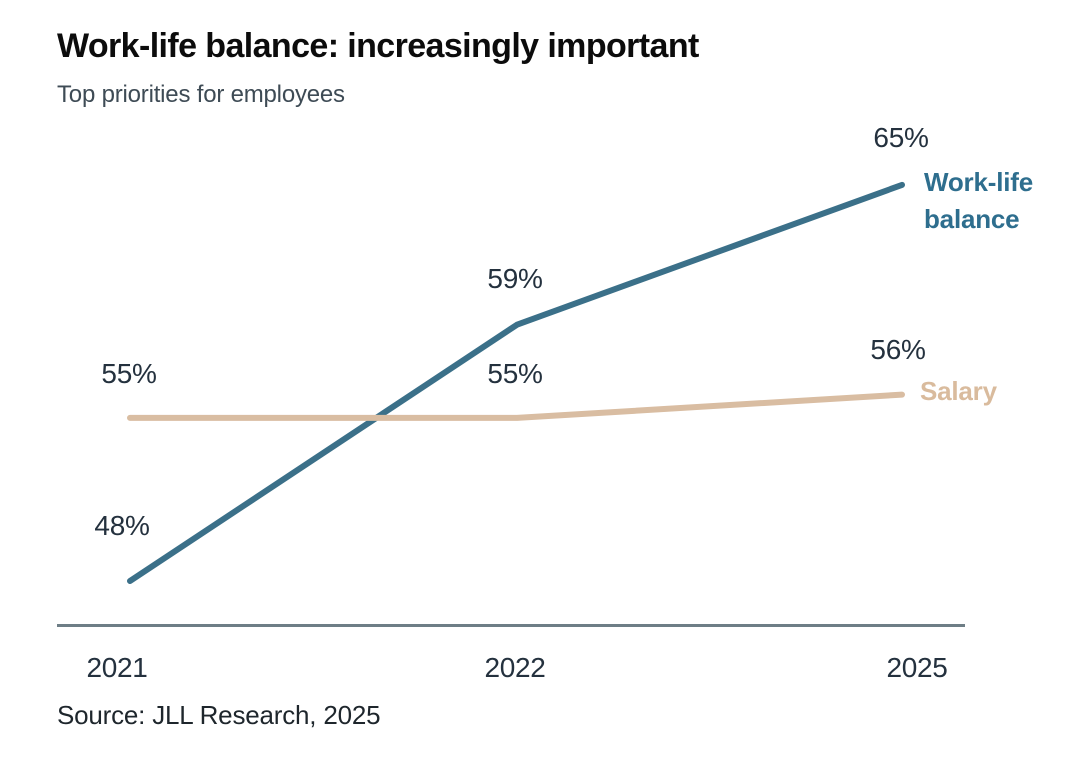  I want to click on x-tick-2025: 2025, so click(917, 667).